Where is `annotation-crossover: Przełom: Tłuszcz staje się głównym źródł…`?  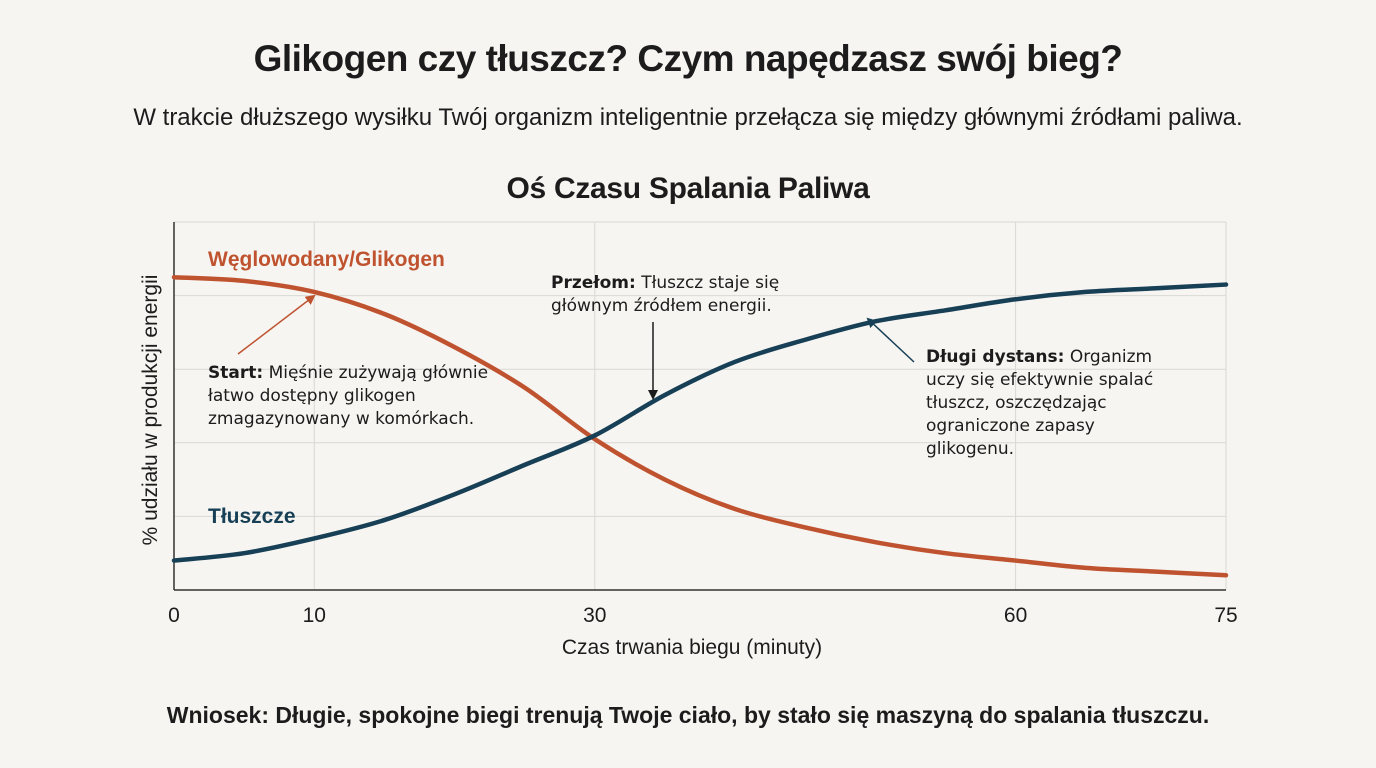 annotation-crossover: Przełom: Tłuszcz staje się głównym źródł… is located at coordinates (671, 295).